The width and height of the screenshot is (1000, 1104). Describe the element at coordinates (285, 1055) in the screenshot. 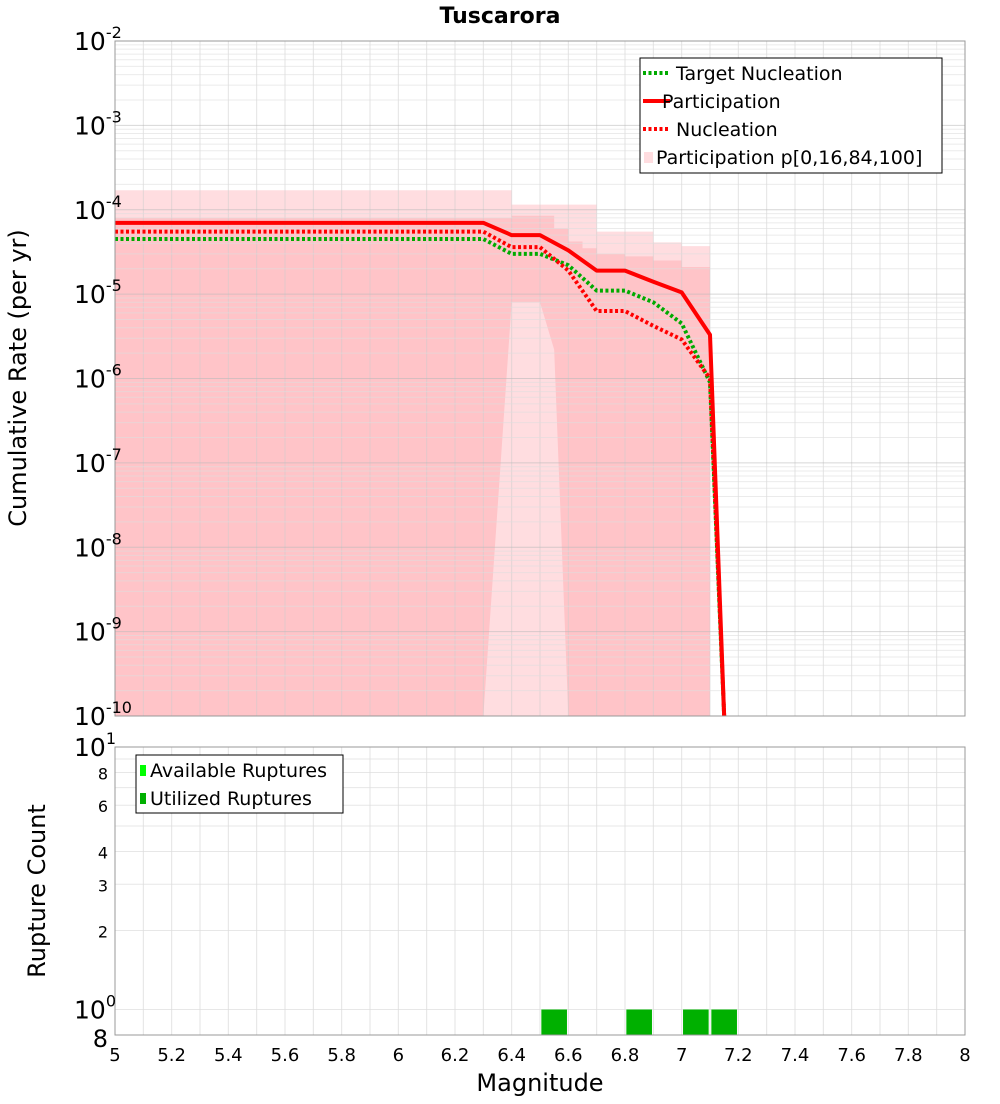

I see `magnitude-tick-label: 5.6` at that location.